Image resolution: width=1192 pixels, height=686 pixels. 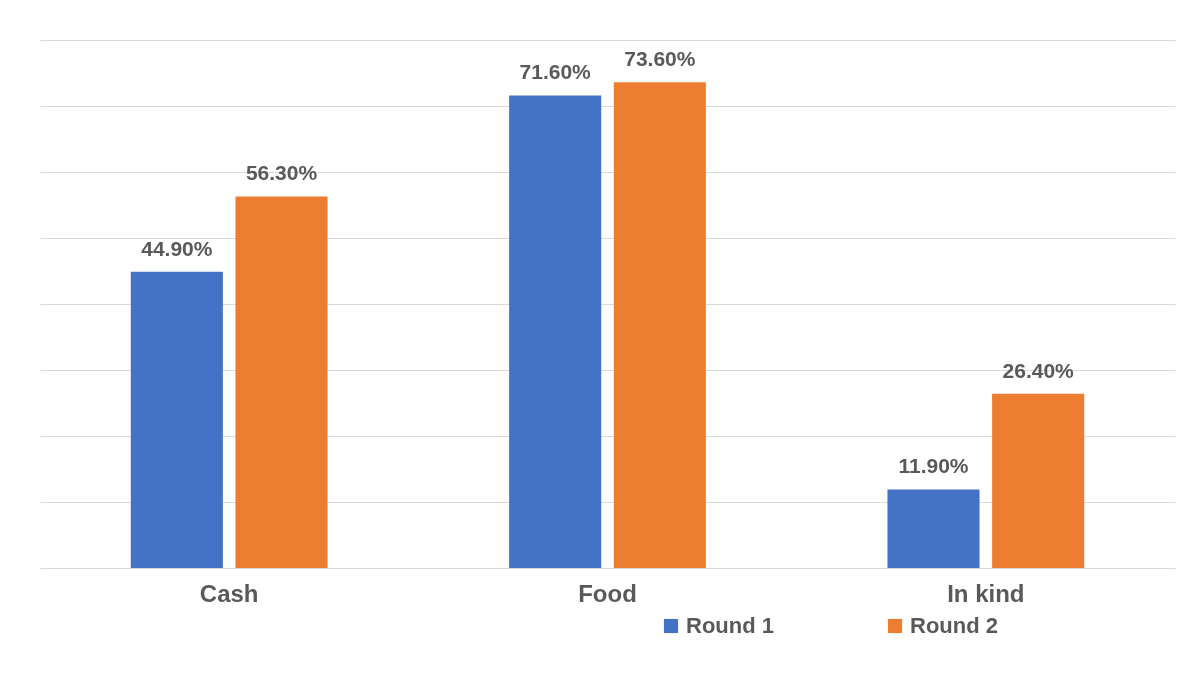 I want to click on data-label: 71.60%, so click(x=555, y=72).